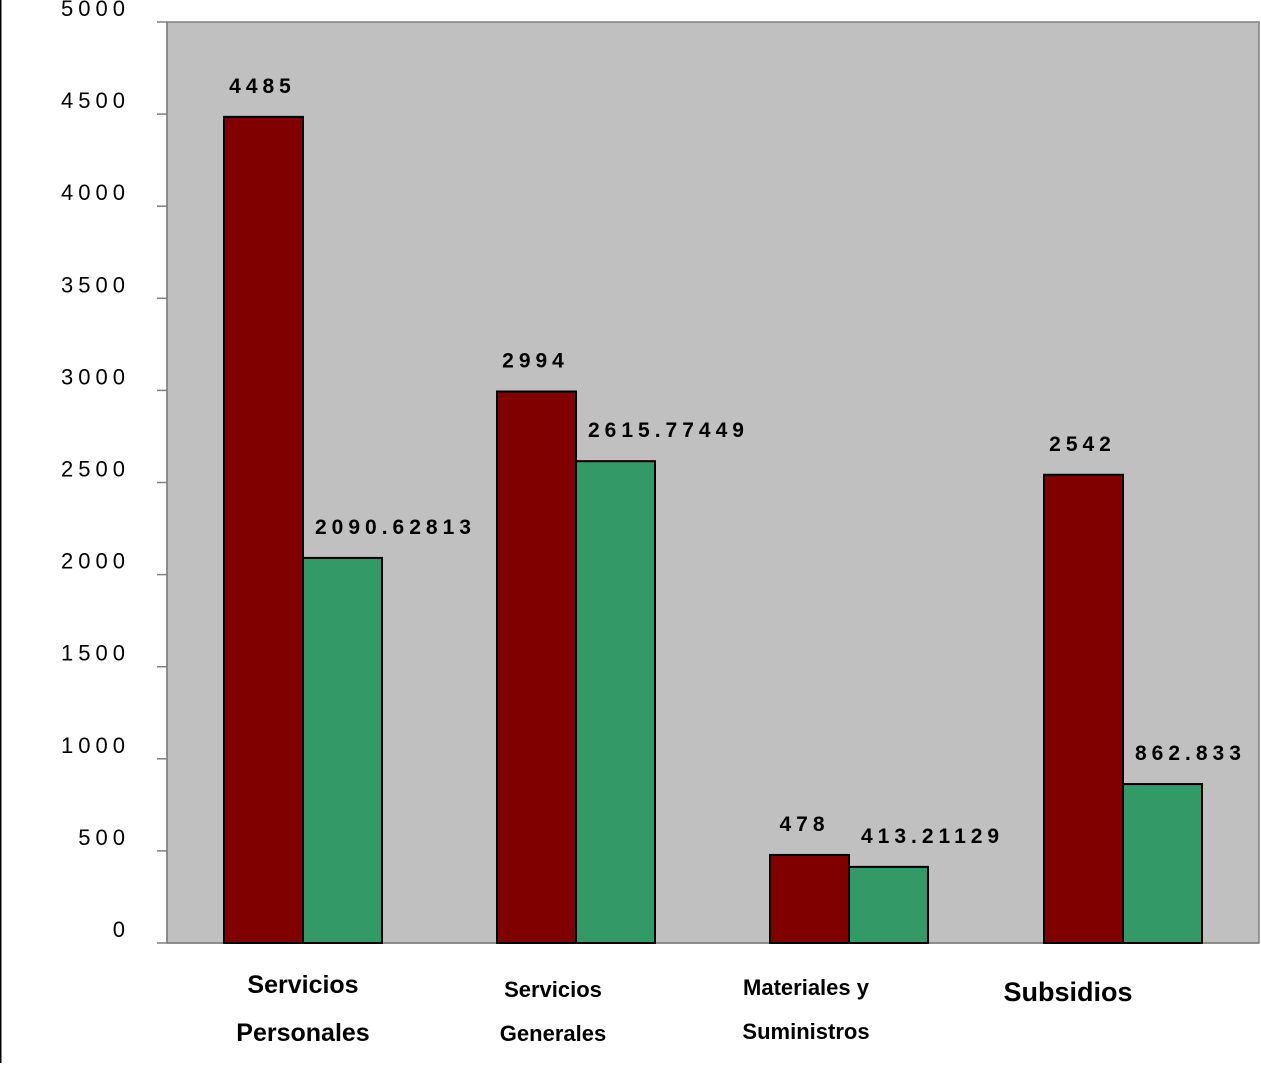 This screenshot has width=1261, height=1068. Describe the element at coordinates (1082, 444) in the screenshot. I see `value-label: 2542` at that location.